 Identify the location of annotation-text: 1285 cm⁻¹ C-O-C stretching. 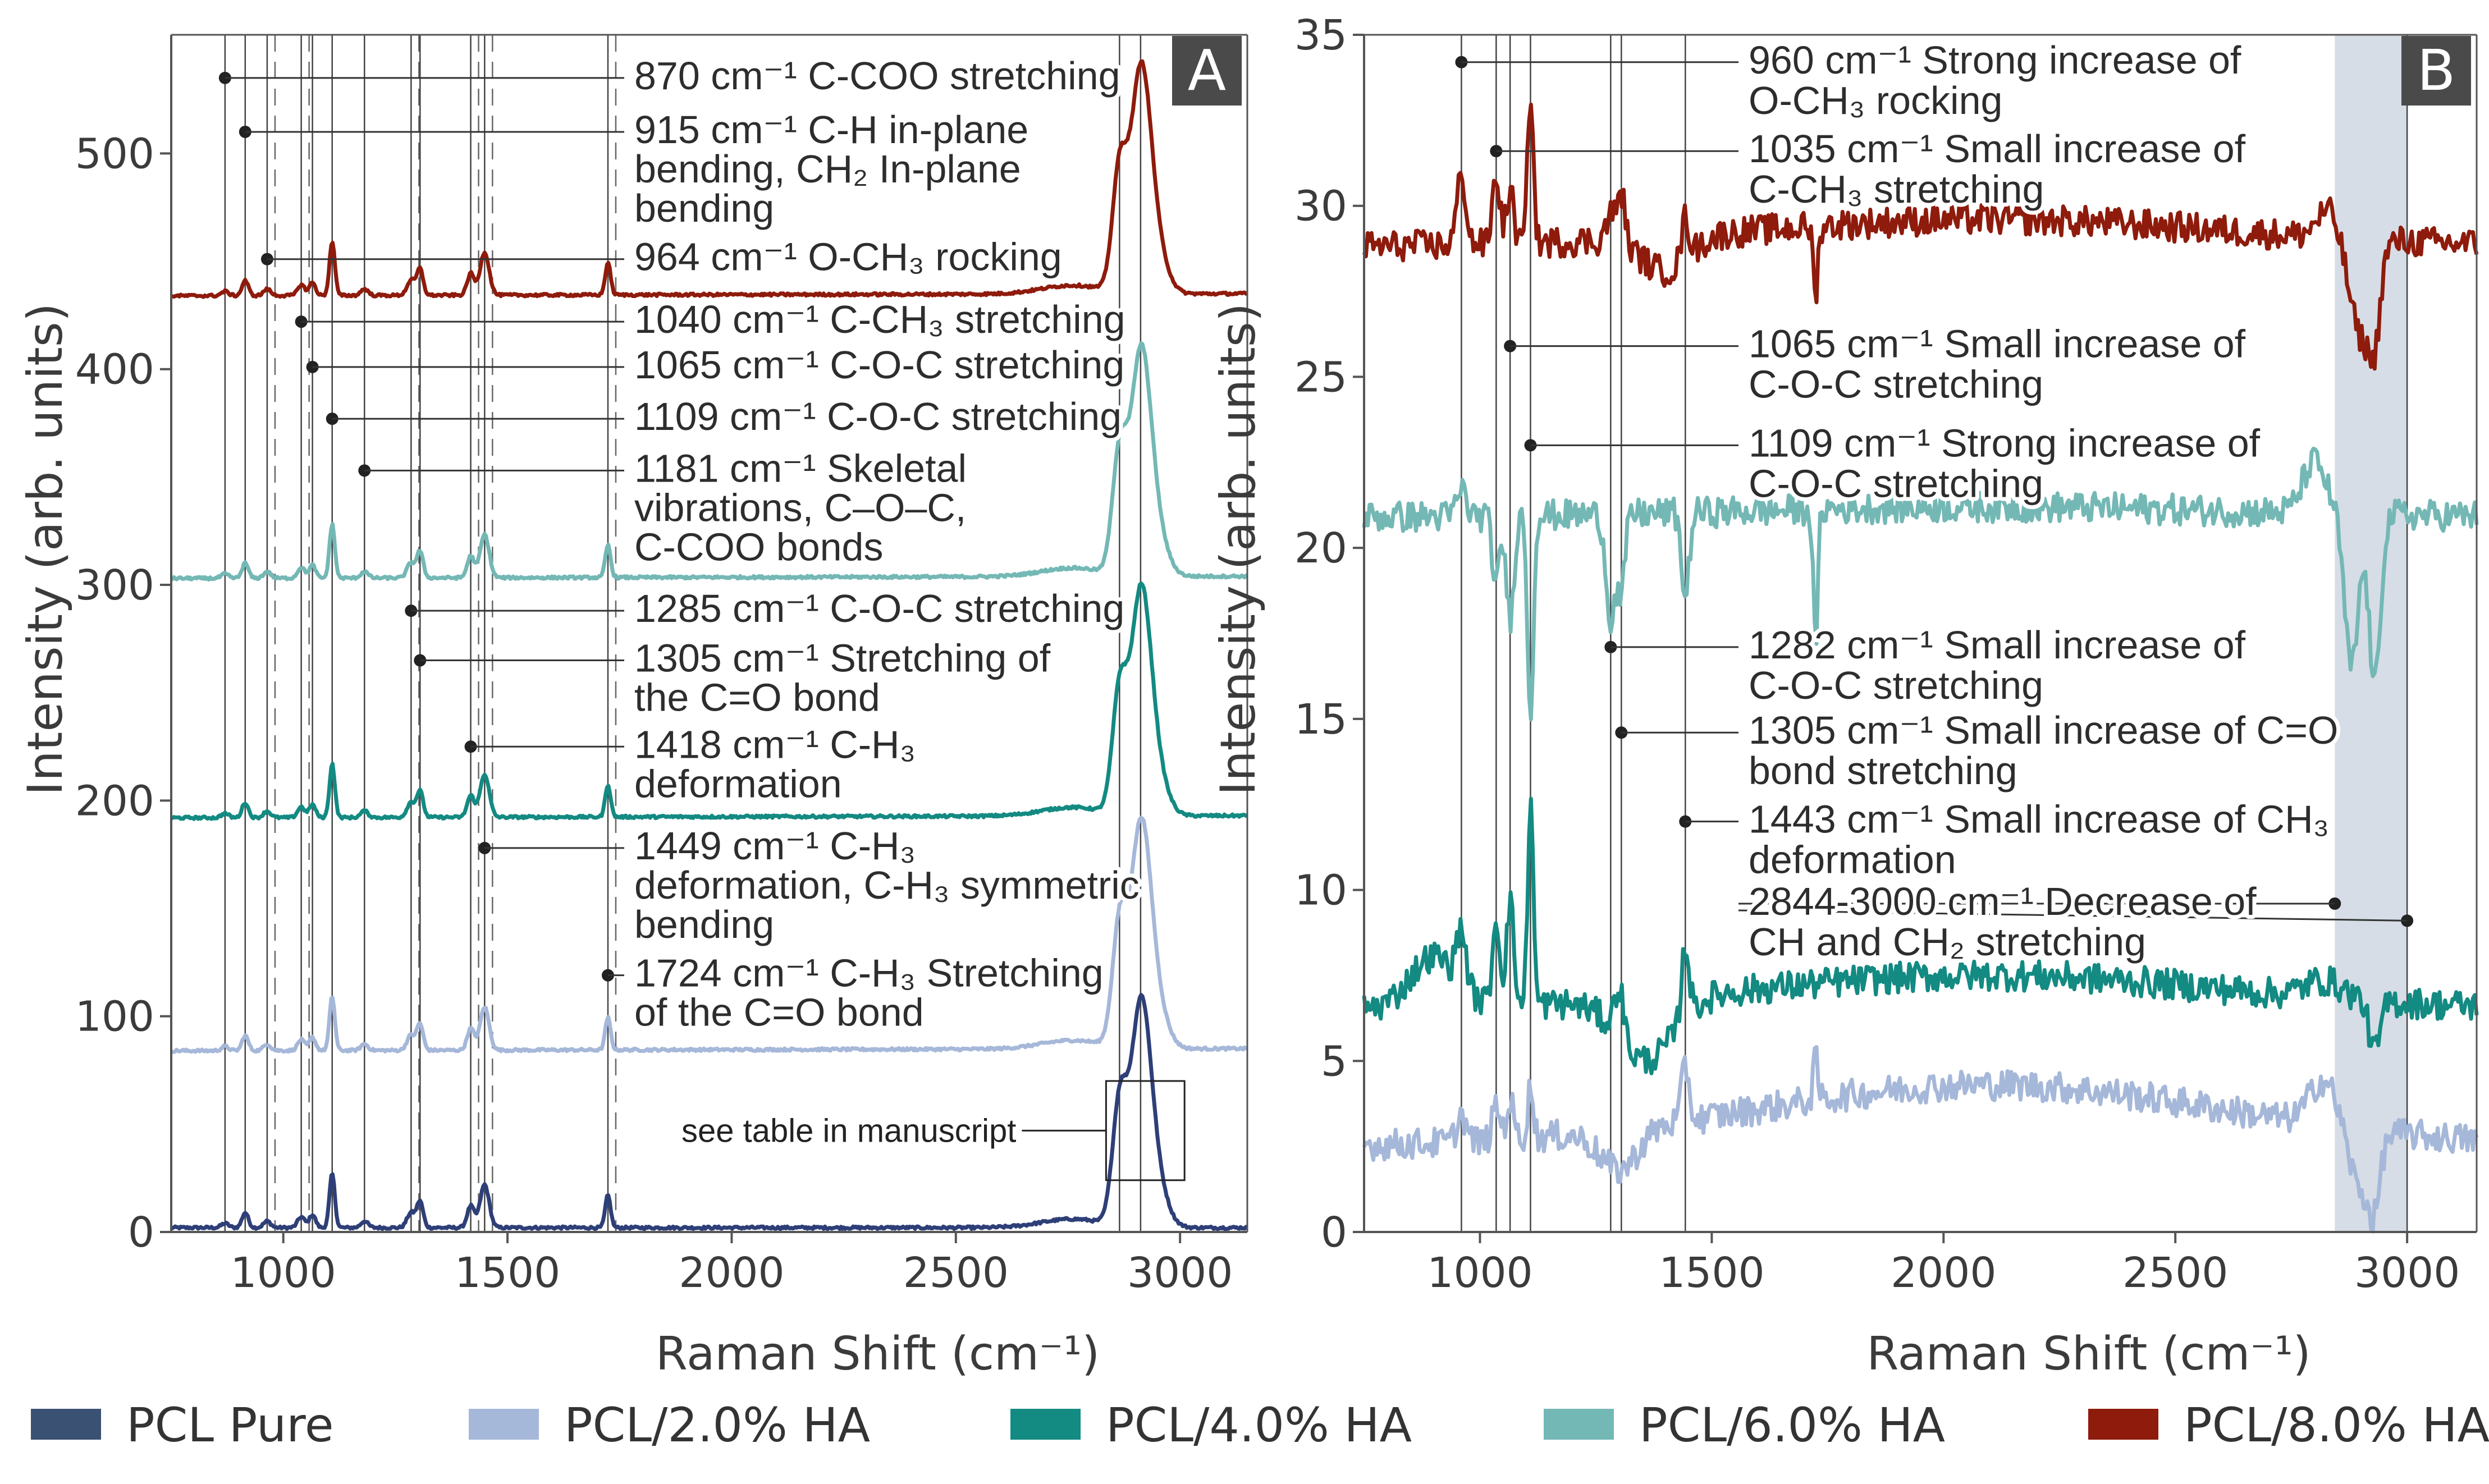
(879, 609).